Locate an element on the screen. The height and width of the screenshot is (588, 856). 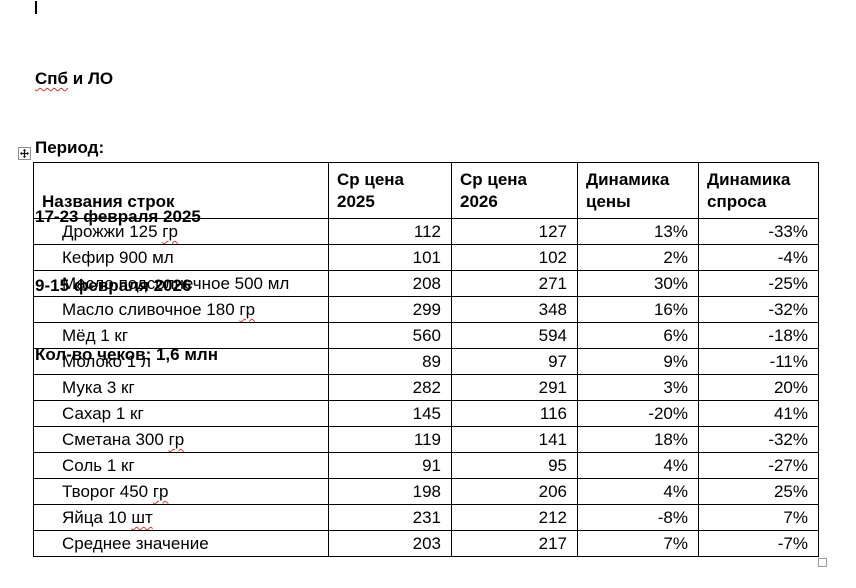
table-row: Кефир 900 мл 101 102 2% -4% is located at coordinates (426, 257).